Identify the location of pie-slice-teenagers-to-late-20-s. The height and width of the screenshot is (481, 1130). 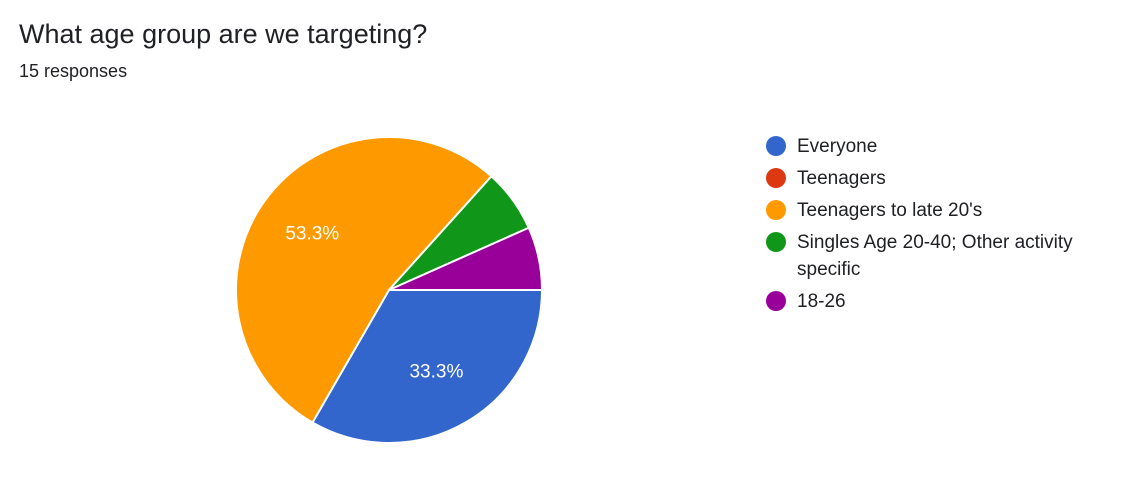
(364, 280).